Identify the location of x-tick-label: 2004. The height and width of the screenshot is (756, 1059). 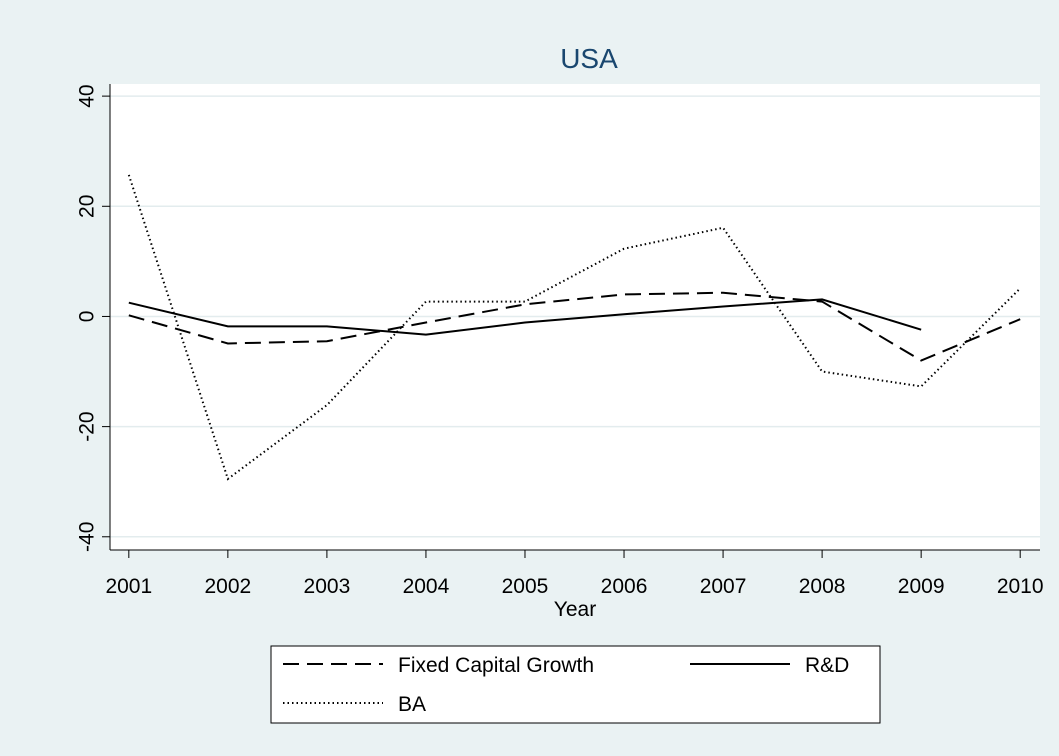
(426, 586).